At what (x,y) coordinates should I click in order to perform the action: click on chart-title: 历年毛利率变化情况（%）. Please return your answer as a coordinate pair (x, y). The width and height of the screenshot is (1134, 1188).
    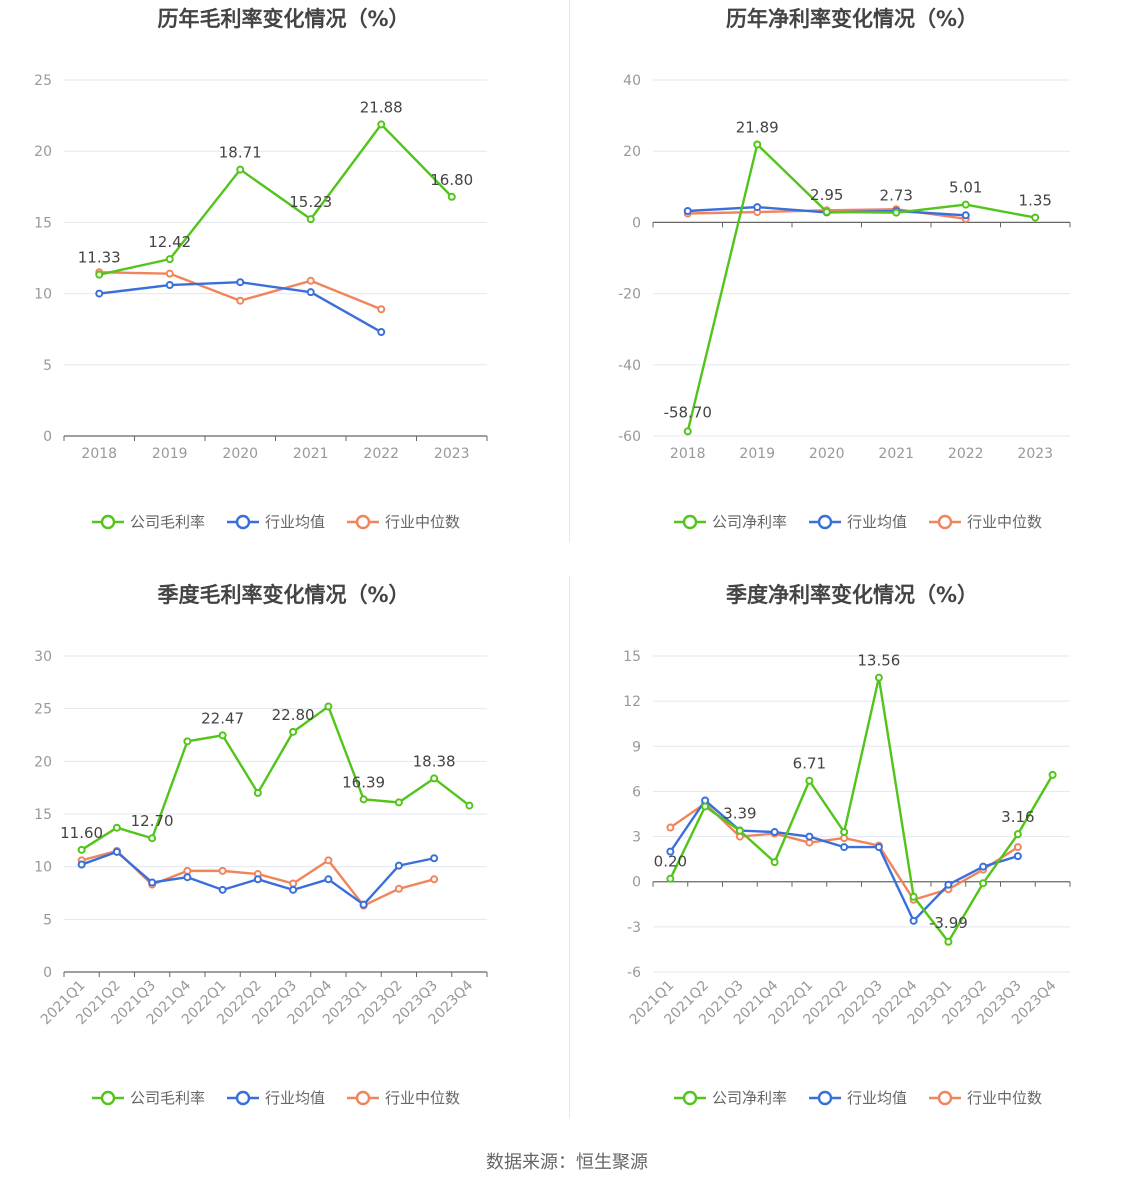
    Looking at the image, I should click on (283, 19).